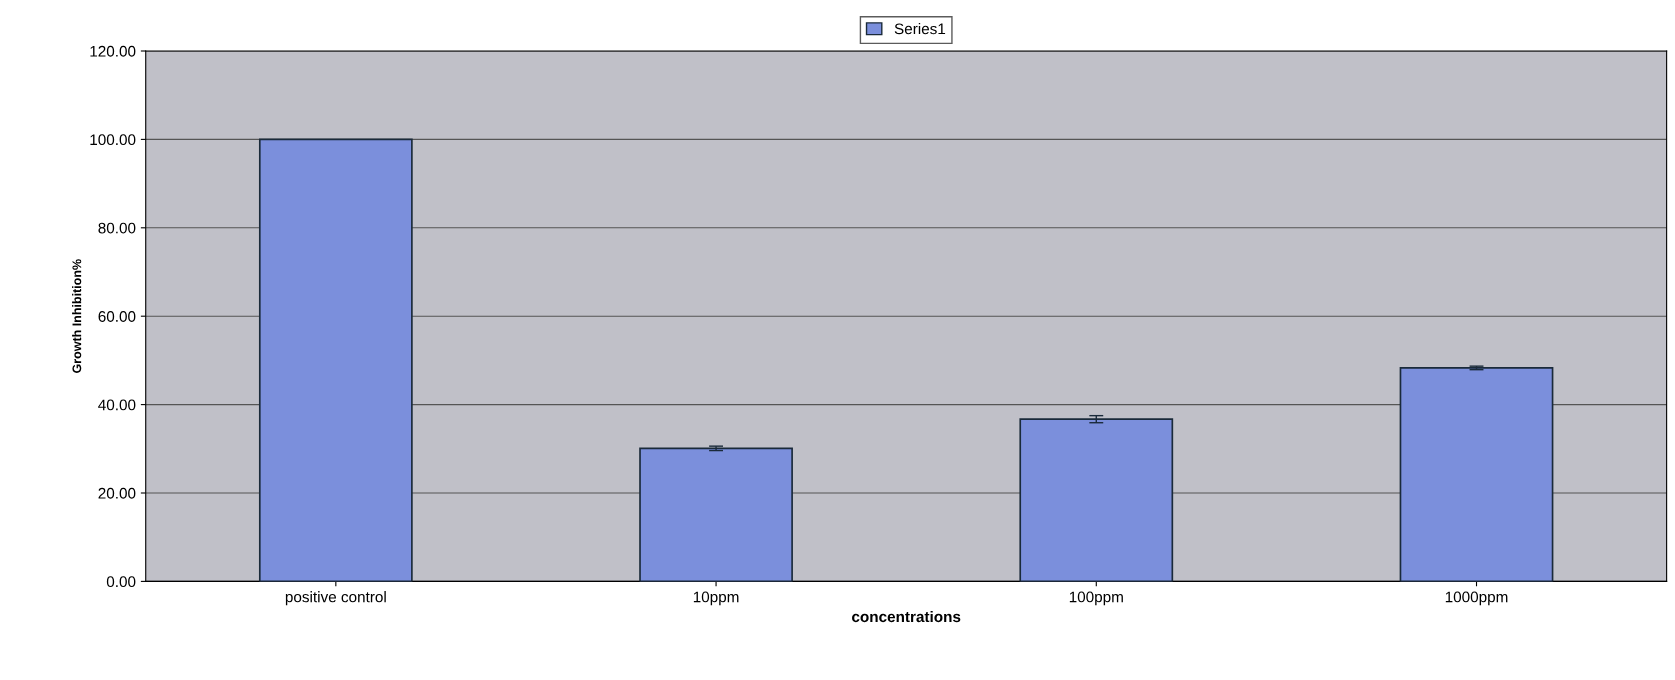 This screenshot has height=680, width=1675. Describe the element at coordinates (77, 316) in the screenshot. I see `y-axis-title: Growth Inhibition%` at that location.